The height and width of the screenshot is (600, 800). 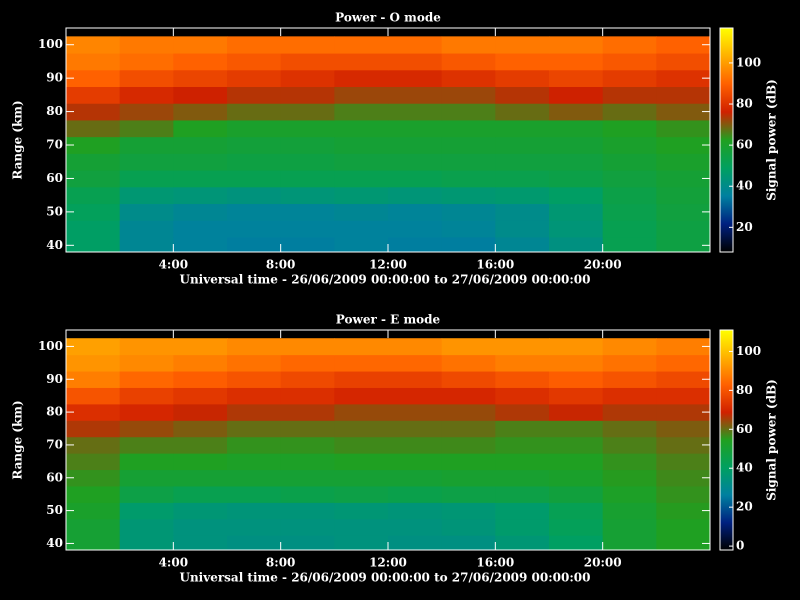 I want to click on x-tick-label: 20:00, so click(x=603, y=563).